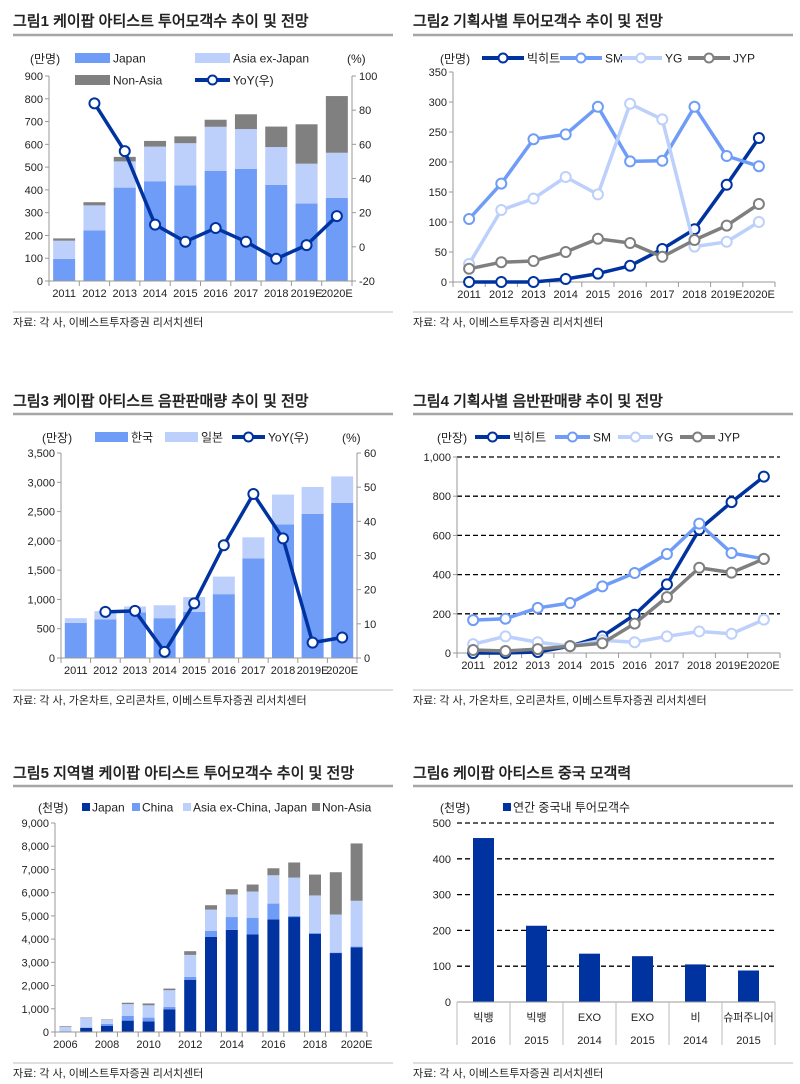 This screenshot has height=1084, width=800. I want to click on legend-item: 한국, so click(124, 438).